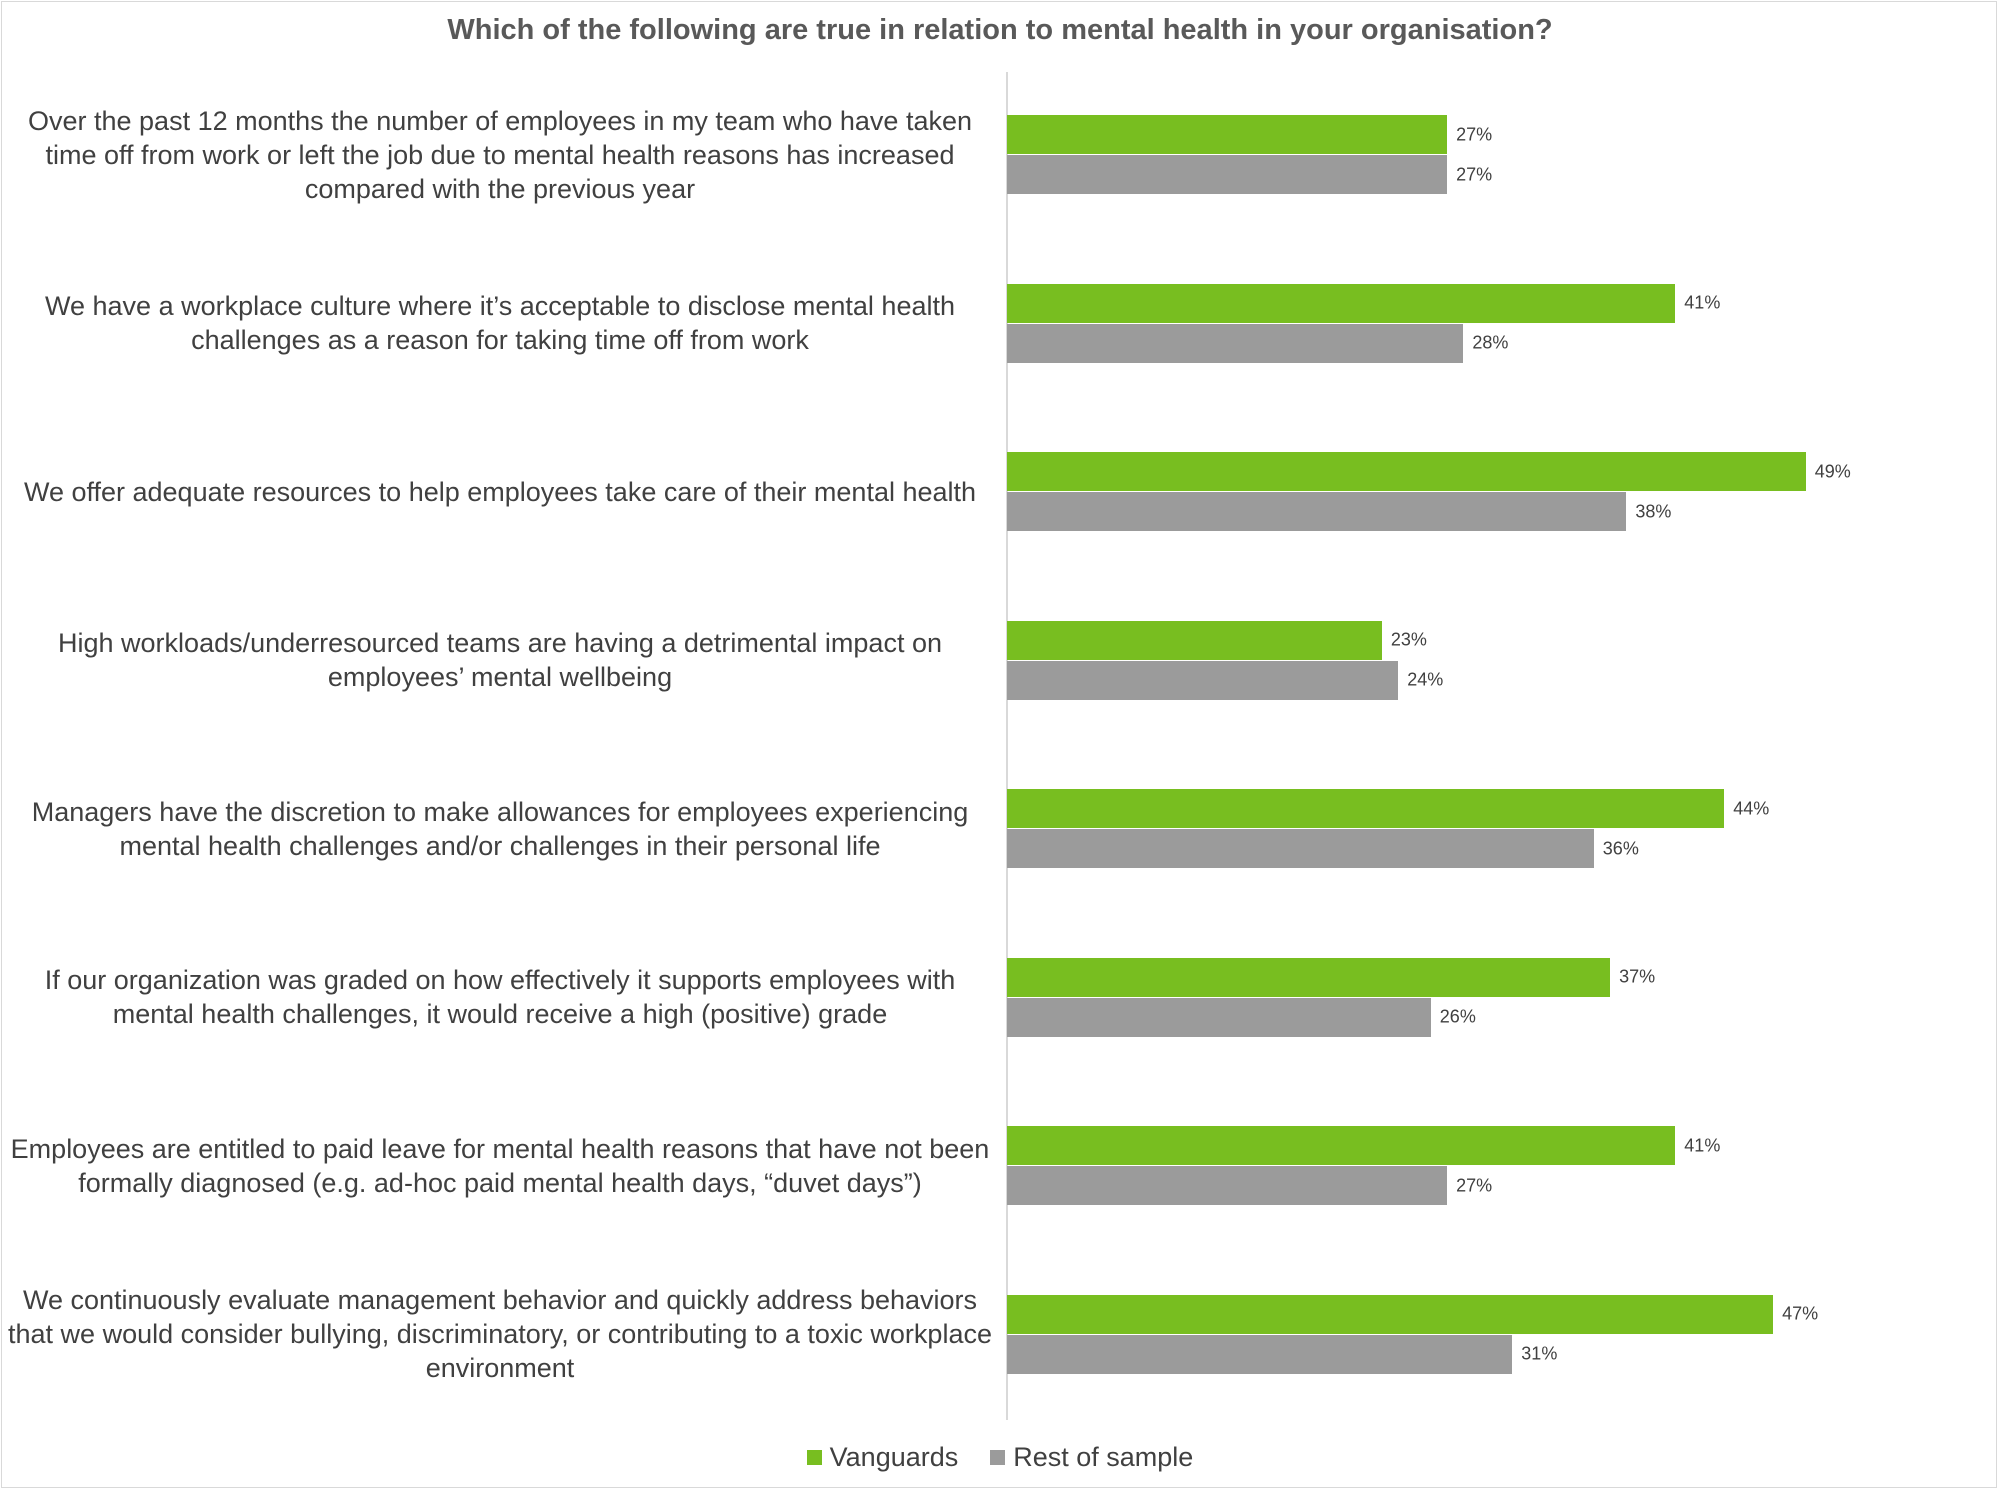 Image resolution: width=2000 pixels, height=1491 pixels. I want to click on data-label: 36%, so click(1620, 848).